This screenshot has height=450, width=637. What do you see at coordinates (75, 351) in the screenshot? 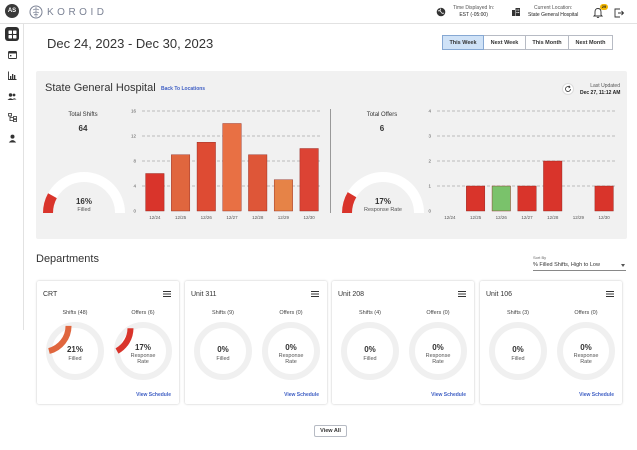
I see `filled-ring: 21% Filled` at bounding box center [75, 351].